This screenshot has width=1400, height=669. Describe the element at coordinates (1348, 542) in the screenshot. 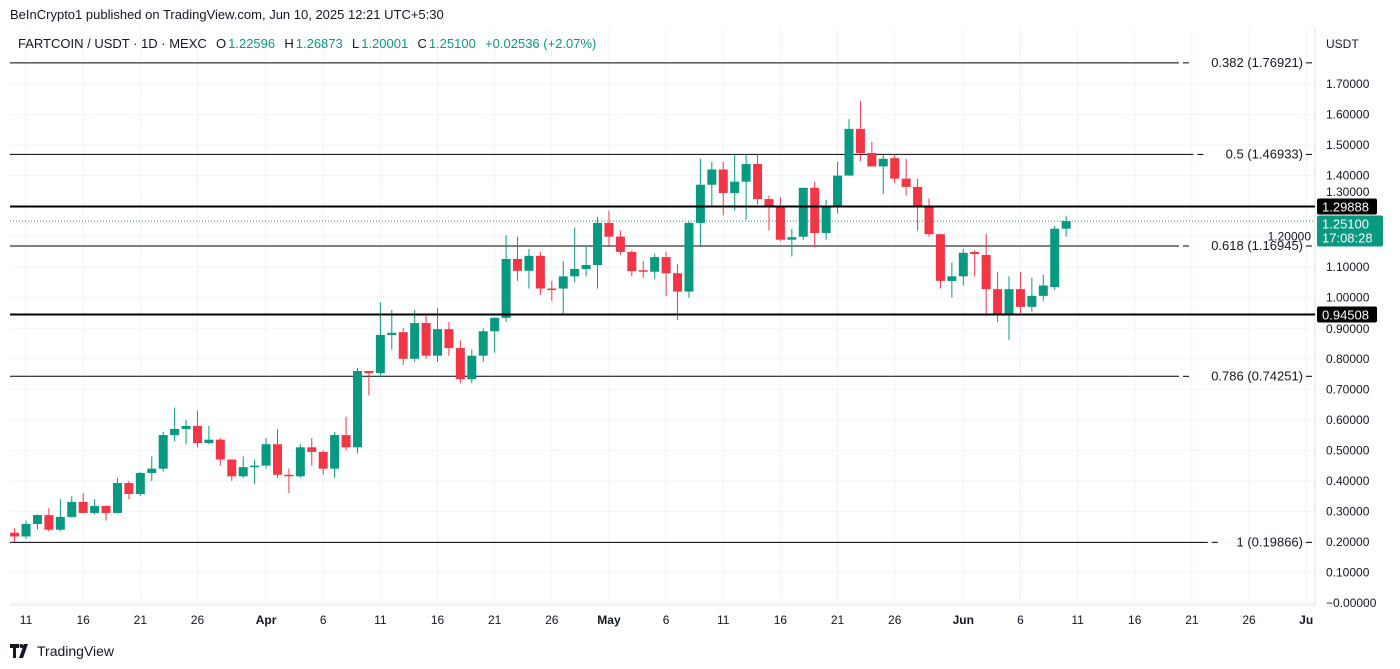

I see `price-tick-label: 0.20000` at that location.